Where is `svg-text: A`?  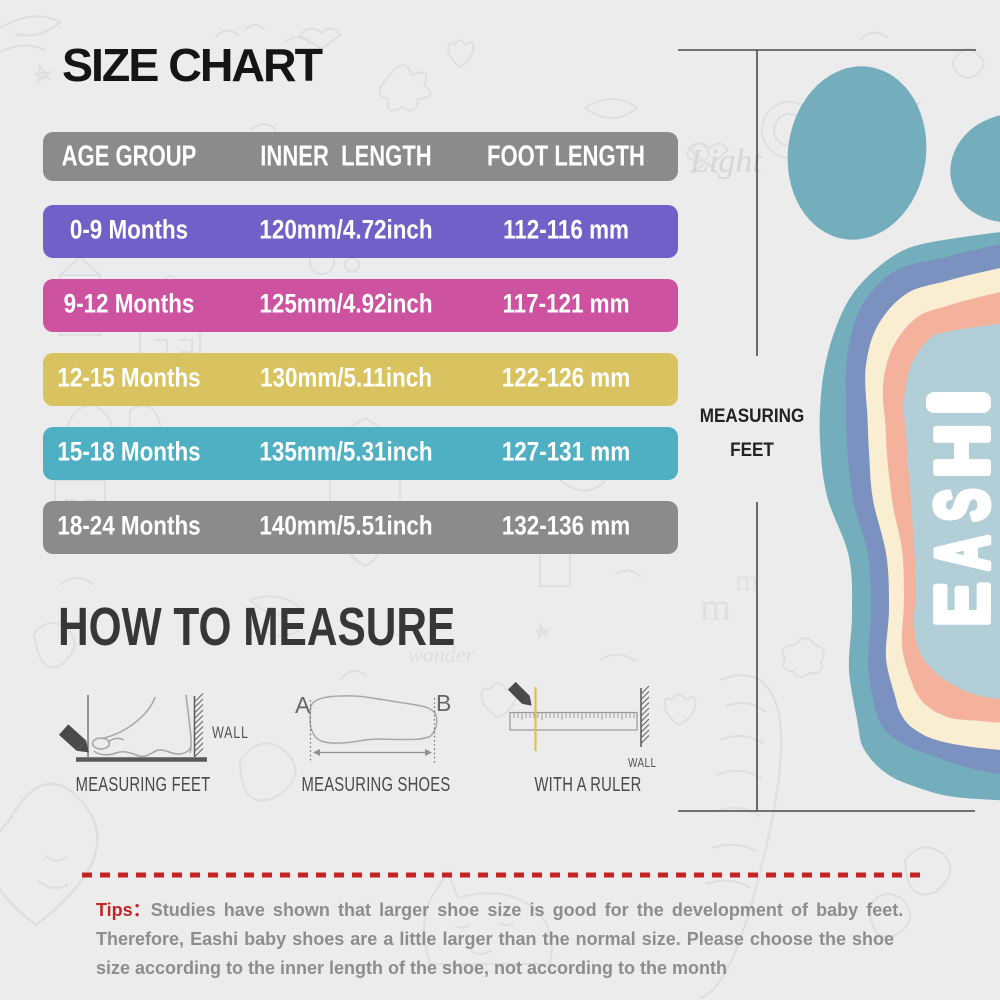
svg-text: A is located at coordinates (961, 552).